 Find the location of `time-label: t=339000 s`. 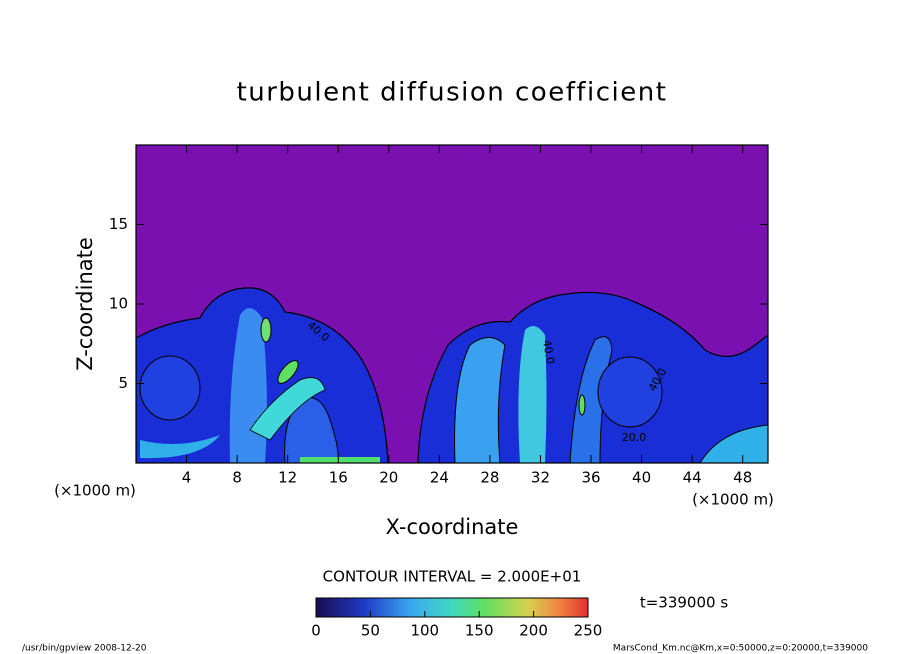

time-label: t=339000 s is located at coordinates (684, 603).